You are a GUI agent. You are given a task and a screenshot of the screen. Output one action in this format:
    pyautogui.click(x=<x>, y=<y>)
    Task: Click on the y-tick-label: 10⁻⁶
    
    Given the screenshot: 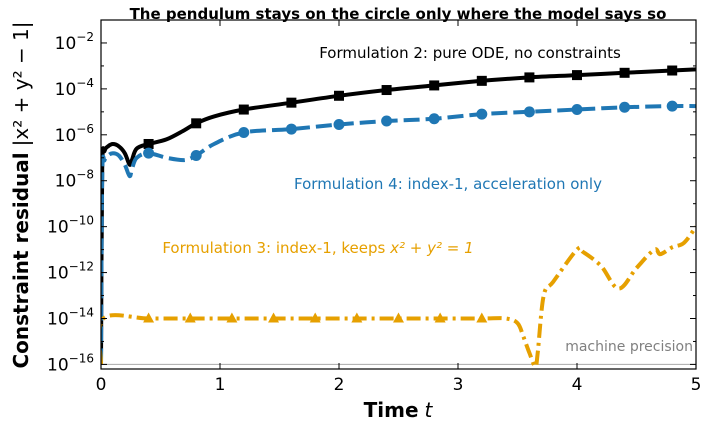 What is the action you would take?
    pyautogui.click(x=74, y=134)
    